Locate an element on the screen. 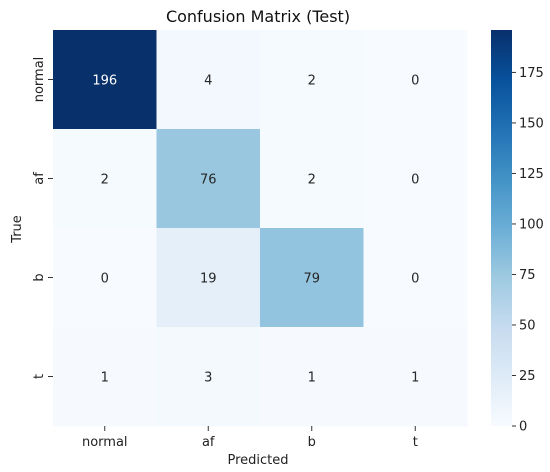 The height and width of the screenshot is (472, 550). y-axis-label: True is located at coordinates (17, 229).